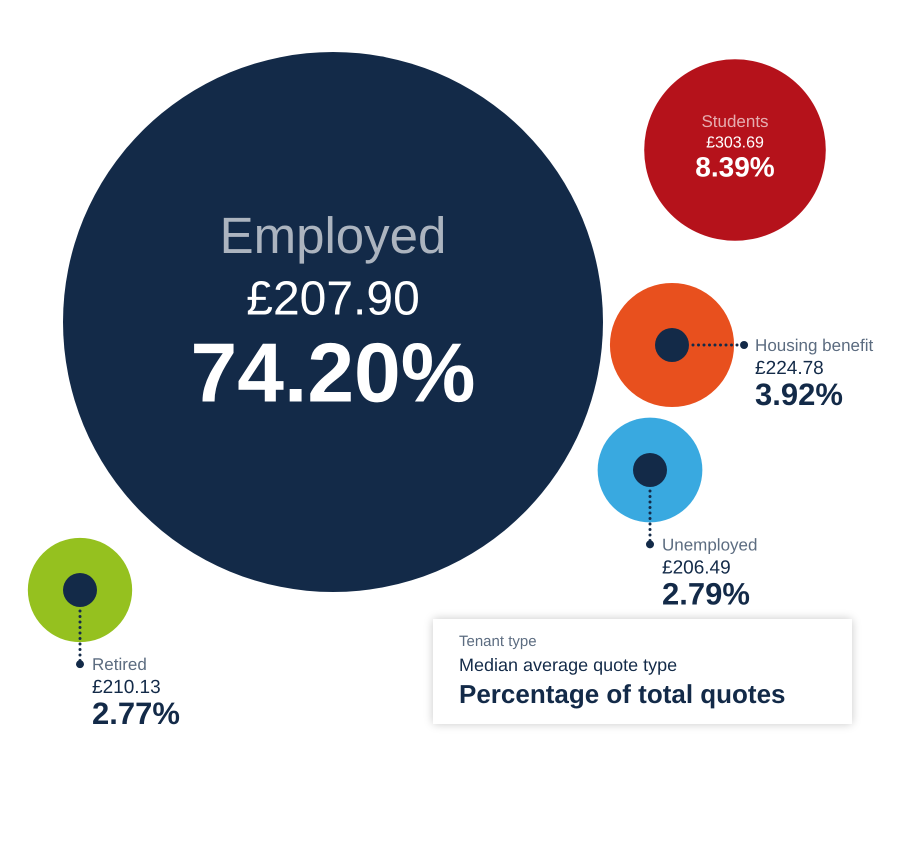  What do you see at coordinates (119, 664) in the screenshot?
I see `category-label: Retired` at bounding box center [119, 664].